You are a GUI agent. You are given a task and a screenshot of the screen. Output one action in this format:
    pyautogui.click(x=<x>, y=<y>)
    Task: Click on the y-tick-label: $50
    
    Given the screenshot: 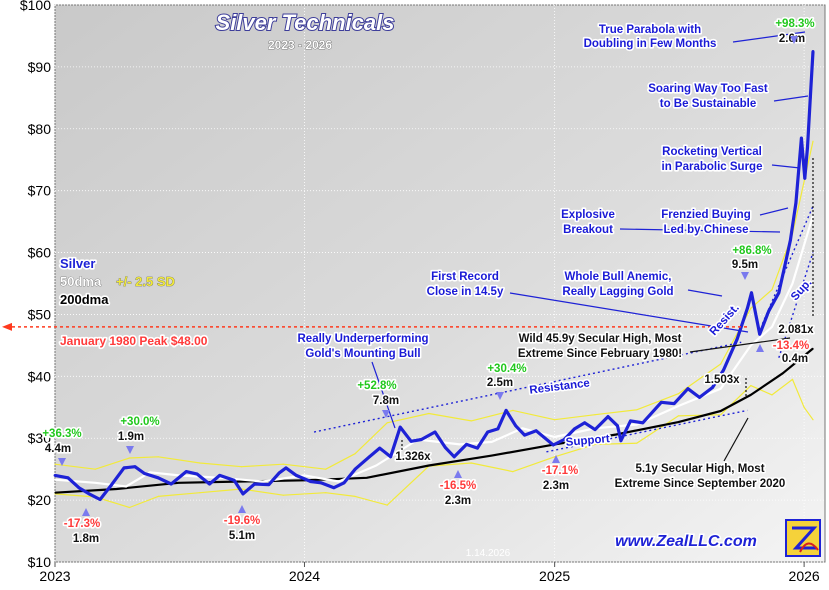 What is the action you would take?
    pyautogui.click(x=40, y=314)
    